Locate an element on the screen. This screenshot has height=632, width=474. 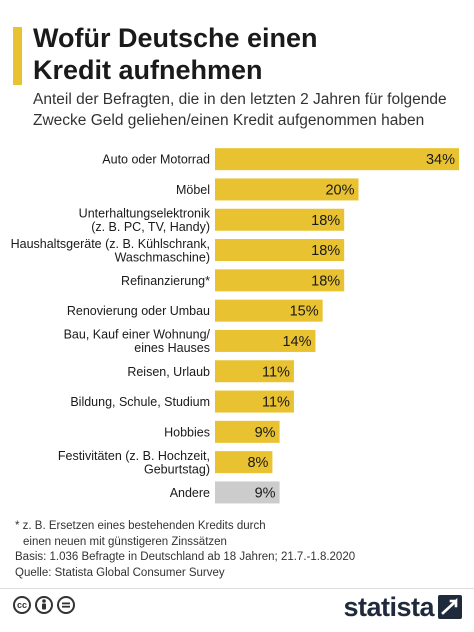
category-label: Refinanzierung* is located at coordinates (165, 281).